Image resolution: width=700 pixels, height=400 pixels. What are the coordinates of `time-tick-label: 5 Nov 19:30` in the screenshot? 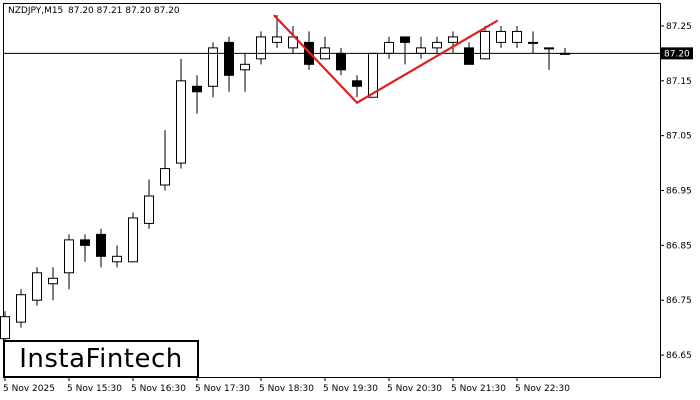 It's located at (350, 389).